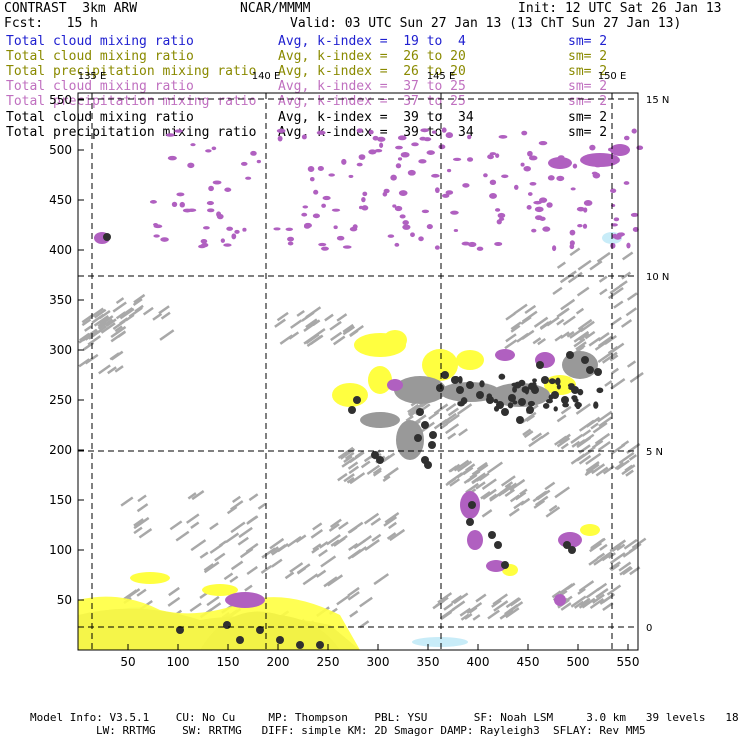 This screenshot has height=740, width=740. I want to click on x-tick-label: 100, so click(178, 662).